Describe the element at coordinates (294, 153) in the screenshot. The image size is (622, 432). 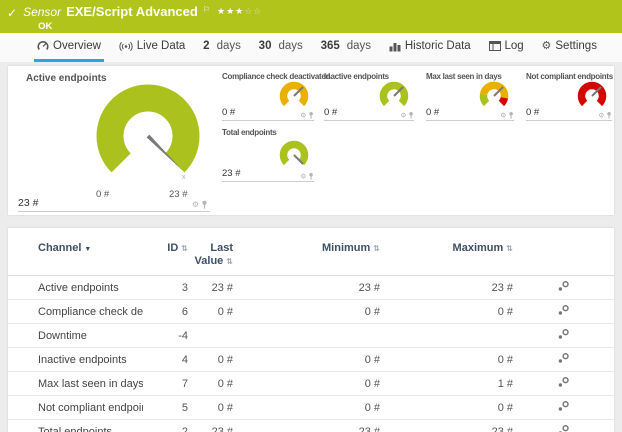
I see `total-endpoints-gauge` at that location.